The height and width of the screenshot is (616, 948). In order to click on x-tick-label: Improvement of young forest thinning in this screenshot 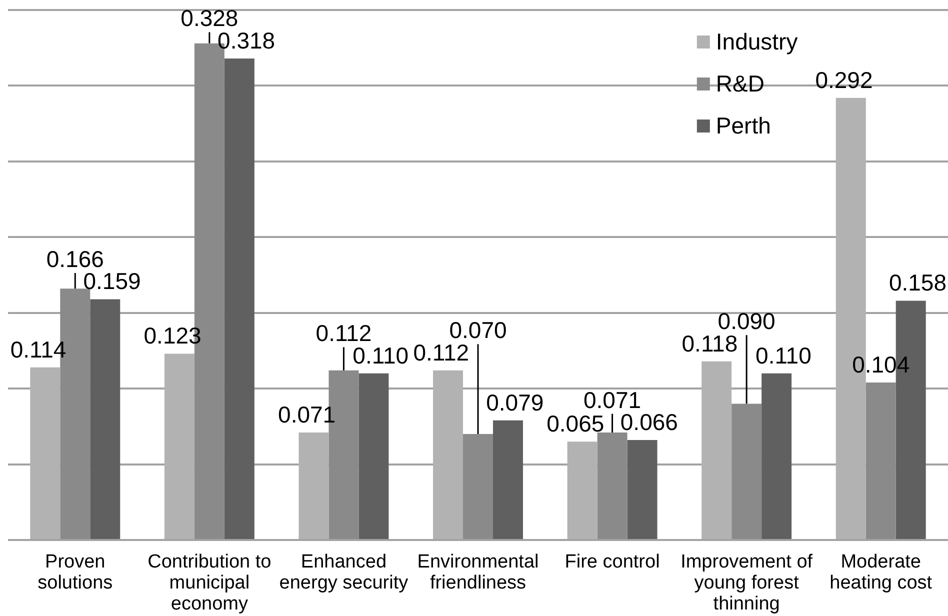, I will do `click(747, 583)`.